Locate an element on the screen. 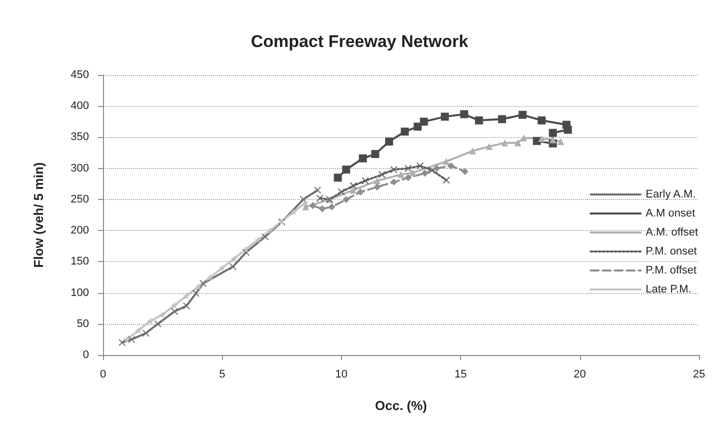  legend-label: A.M. offset is located at coordinates (672, 232).